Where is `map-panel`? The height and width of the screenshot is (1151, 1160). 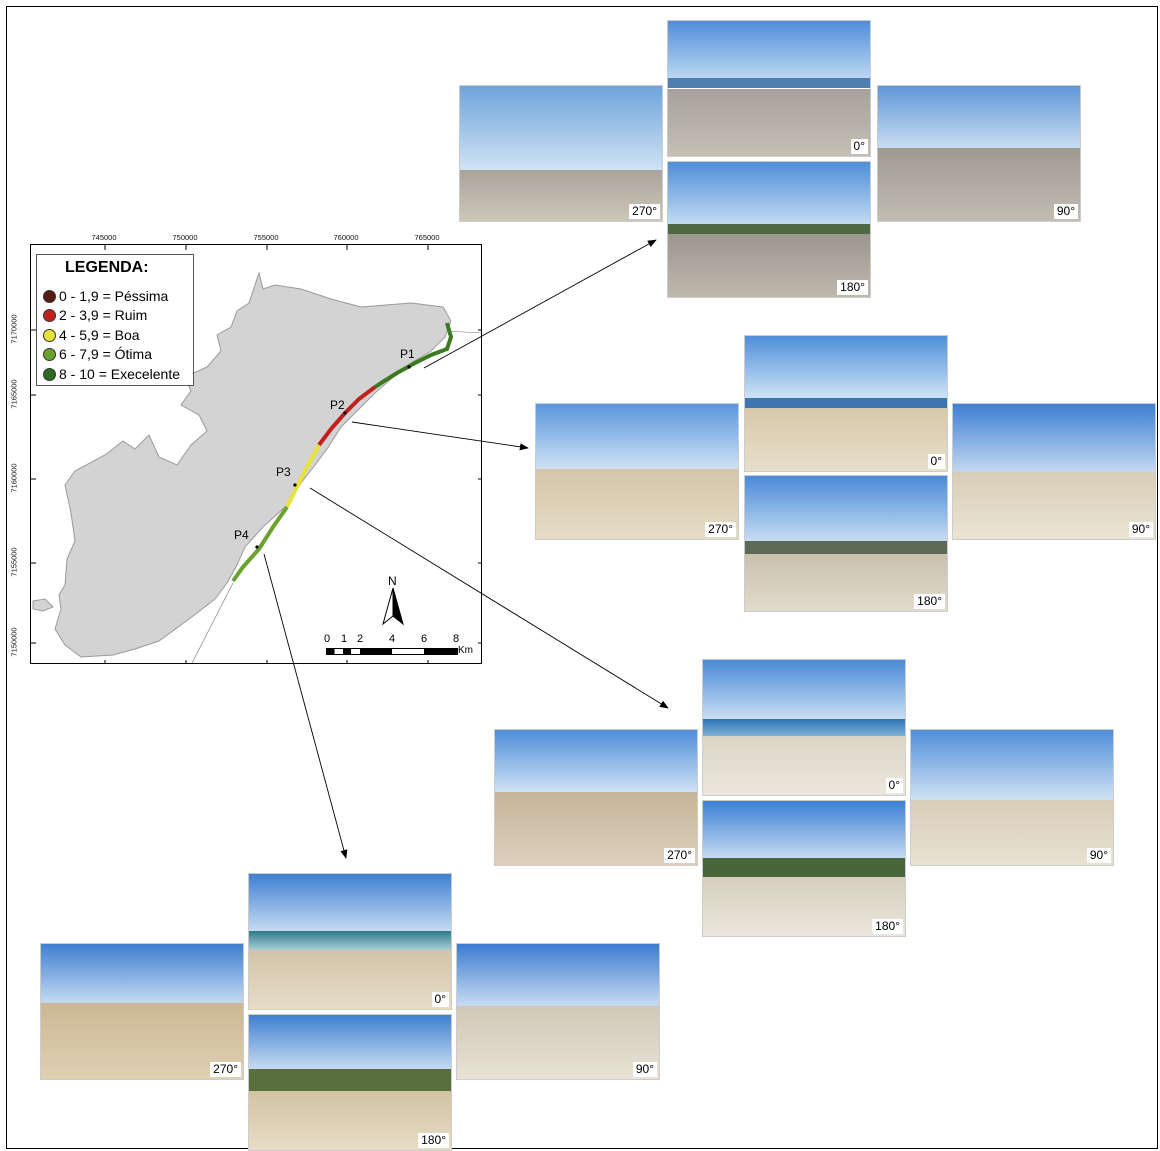 map-panel is located at coordinates (256, 454).